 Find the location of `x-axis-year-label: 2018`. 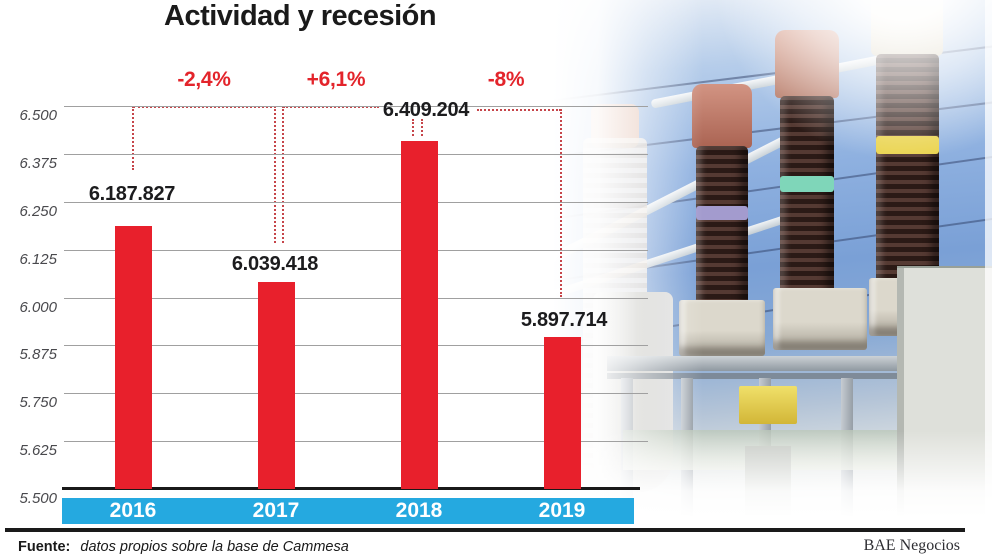

x-axis-year-label: 2018 is located at coordinates (419, 510).